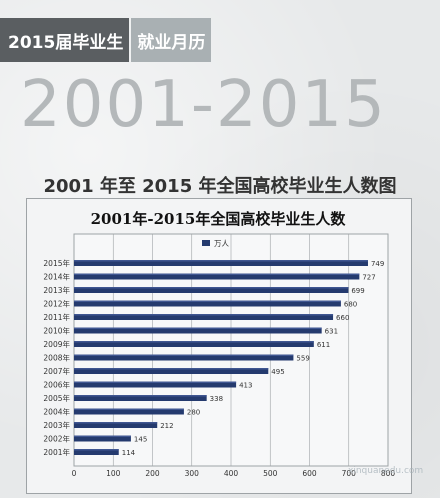 Image resolution: width=440 pixels, height=498 pixels. I want to click on page-title: 2001 年至 2015 年全国高校毕业生人数图, so click(220, 186).